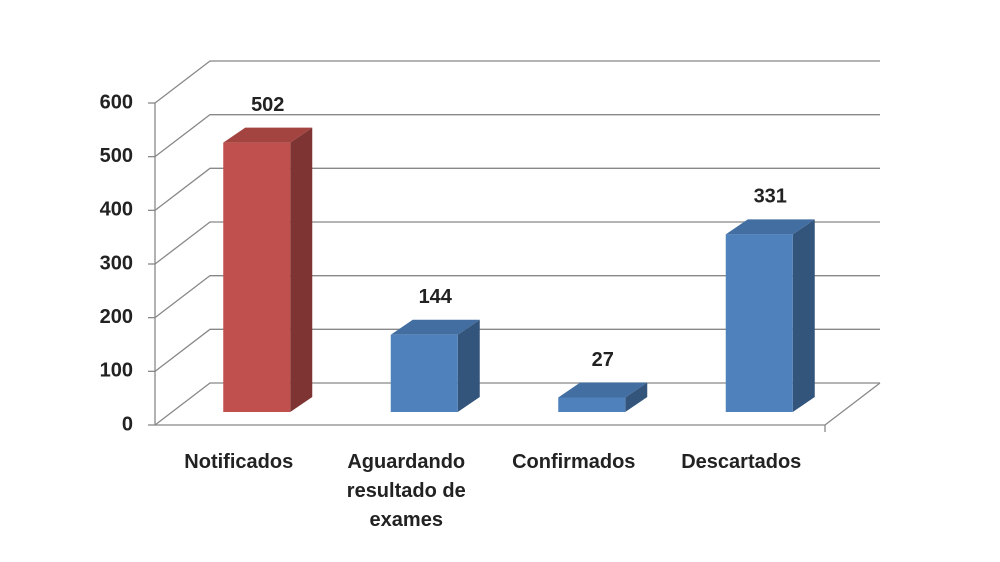 The height and width of the screenshot is (562, 1000). Describe the element at coordinates (116, 210) in the screenshot. I see `y-tick-label: 400` at that location.